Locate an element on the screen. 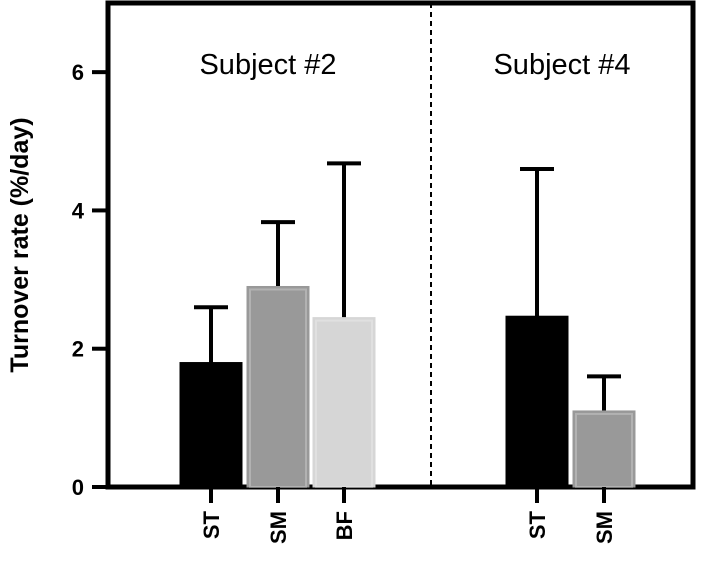 The width and height of the screenshot is (704, 564). y-tick-label: 4 is located at coordinates (78, 210).